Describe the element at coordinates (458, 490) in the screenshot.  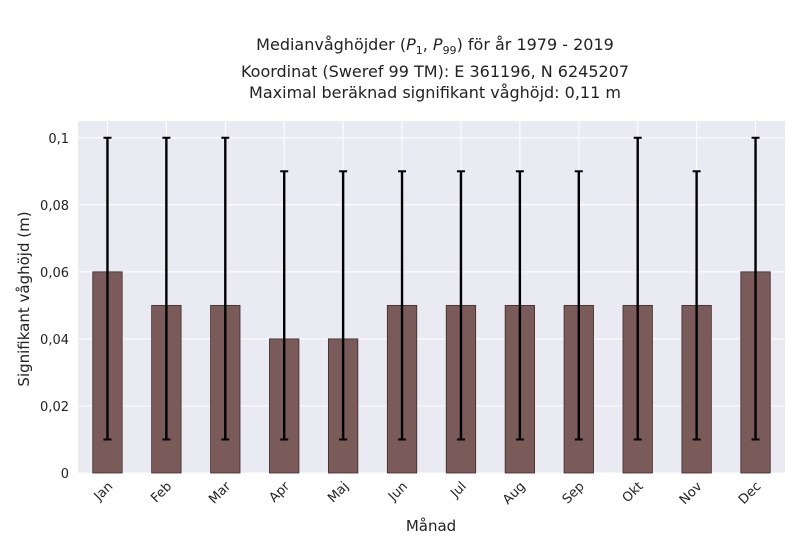
I see `x-tick-label: Jul` at that location.